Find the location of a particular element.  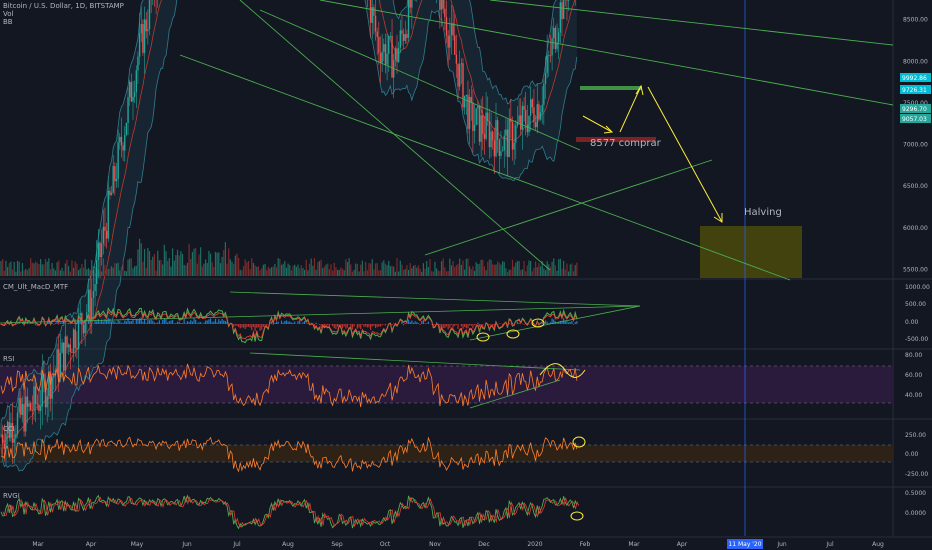

down-arrow-head is located at coordinates (718, 218).